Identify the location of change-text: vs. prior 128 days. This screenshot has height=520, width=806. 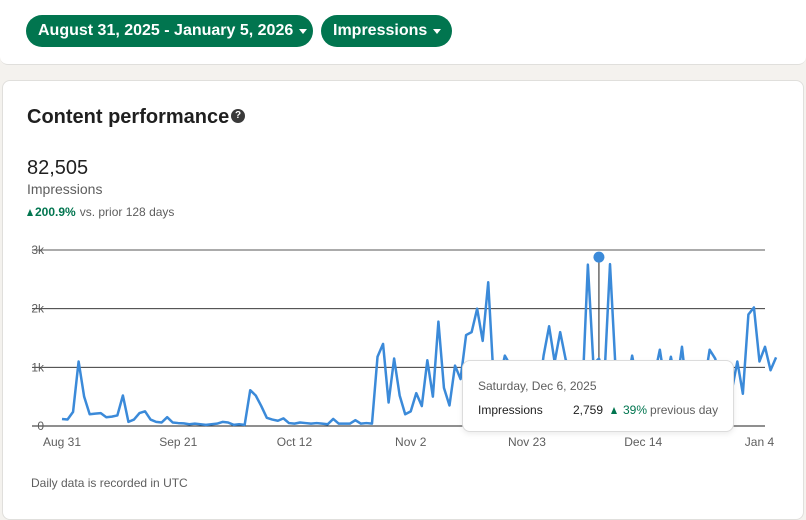
(127, 212).